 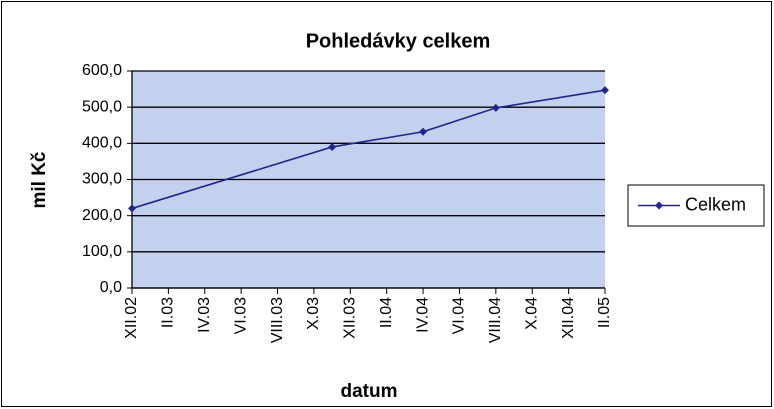 I want to click on x-tick-label: X.03, so click(x=313, y=313).